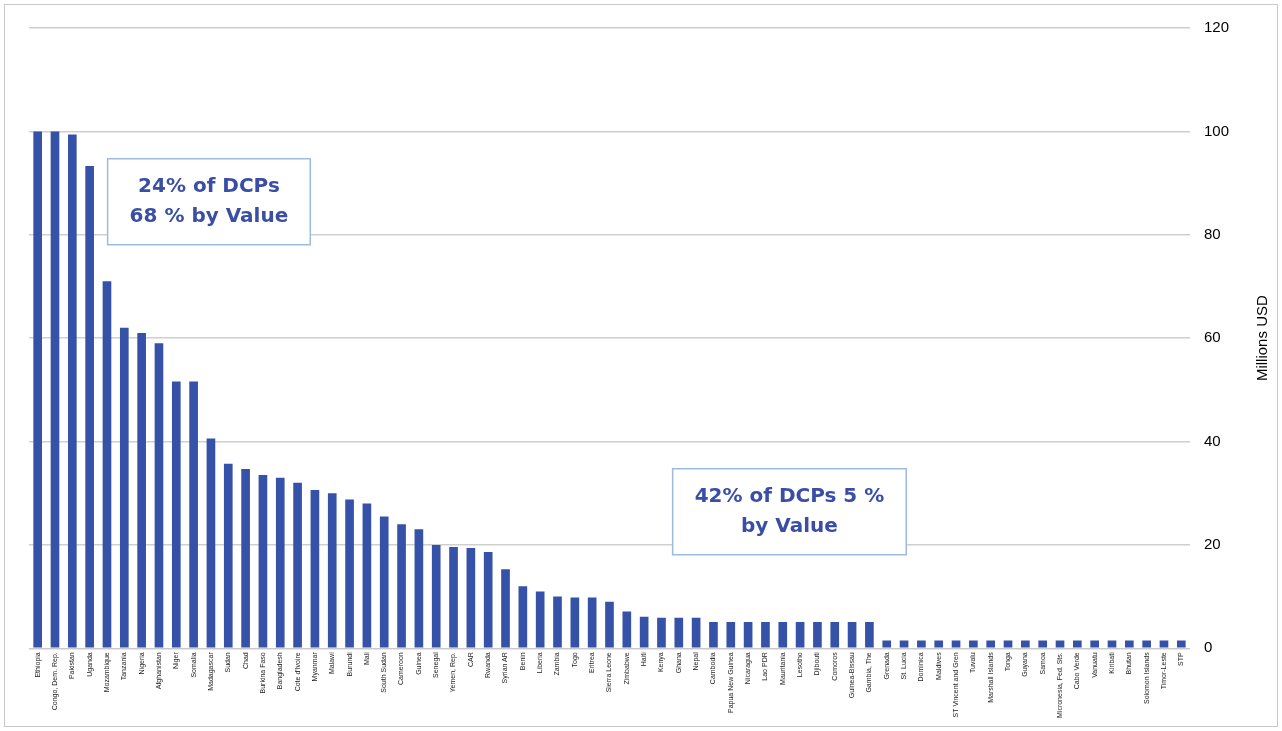 The height and width of the screenshot is (731, 1282). What do you see at coordinates (1212, 544) in the screenshot?
I see `y-tick-label: 20` at bounding box center [1212, 544].